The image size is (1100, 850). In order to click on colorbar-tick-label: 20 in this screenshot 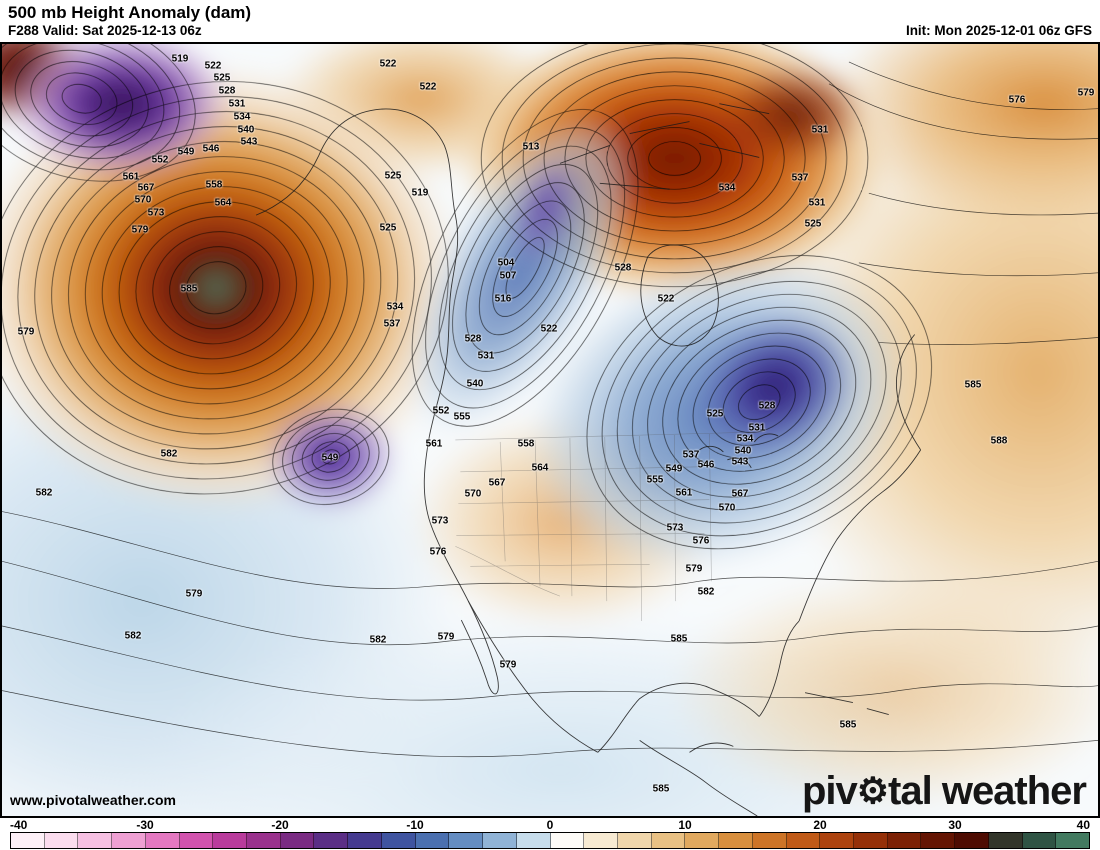, I will do `click(820, 825)`.